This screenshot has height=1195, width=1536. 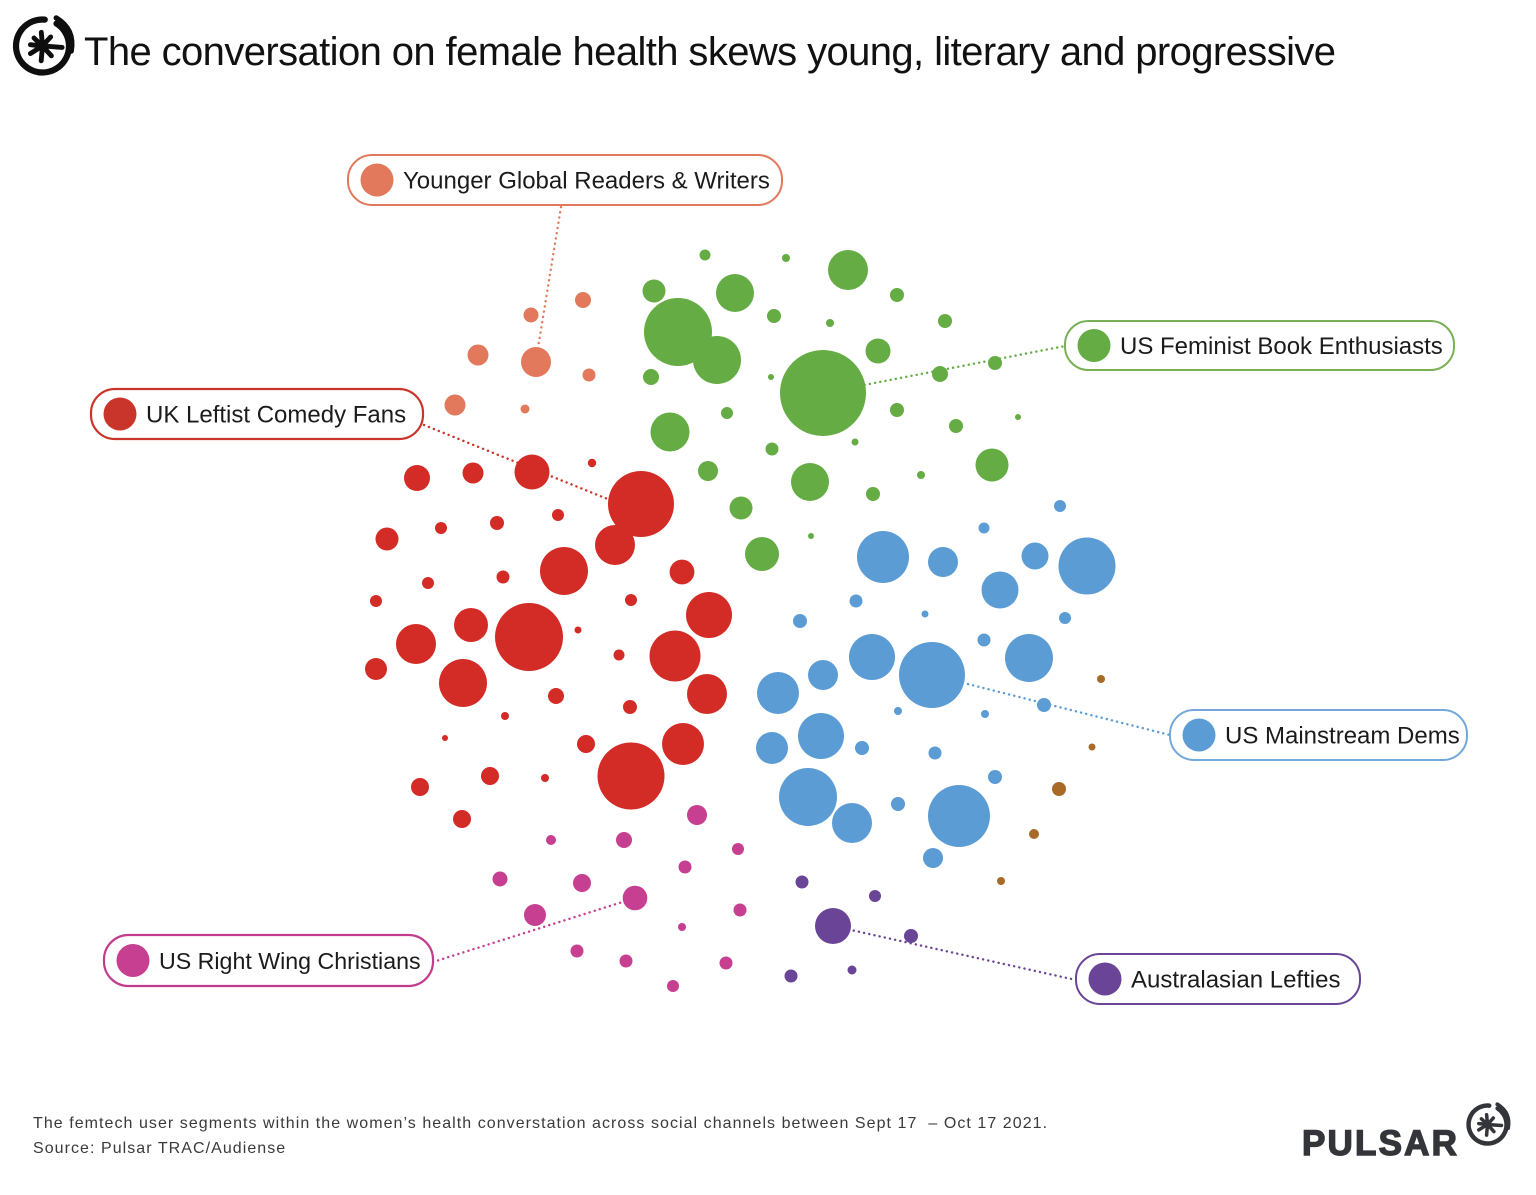 What do you see at coordinates (1235, 980) in the screenshot?
I see `svg-text: Australasian Lefties` at bounding box center [1235, 980].